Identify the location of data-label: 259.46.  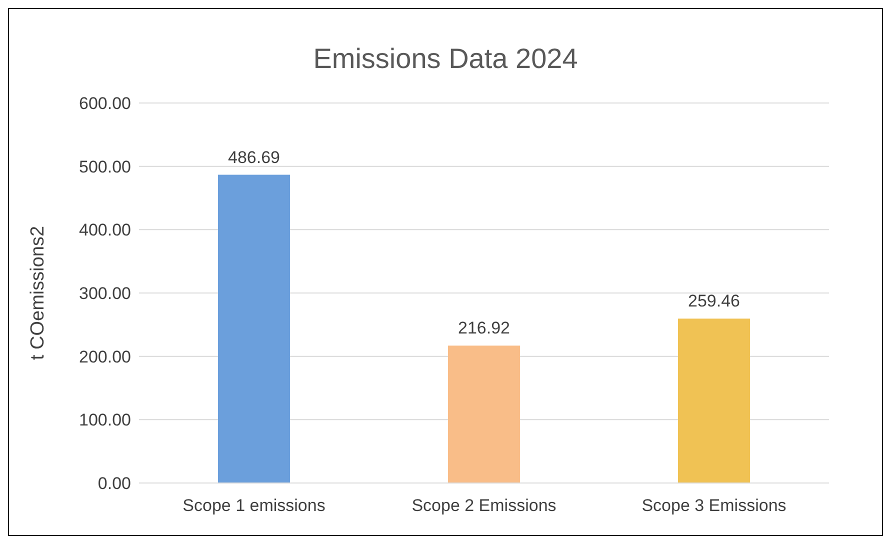
(714, 301).